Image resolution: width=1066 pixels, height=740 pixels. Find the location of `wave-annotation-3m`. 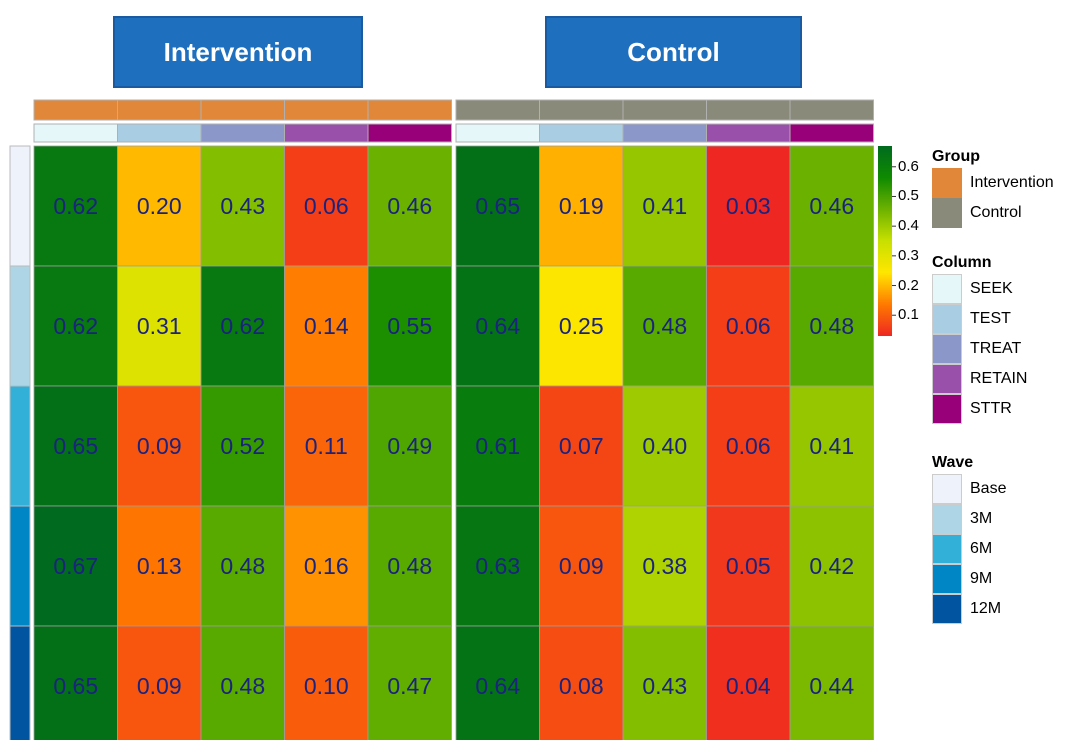

wave-annotation-3m is located at coordinates (20, 326).